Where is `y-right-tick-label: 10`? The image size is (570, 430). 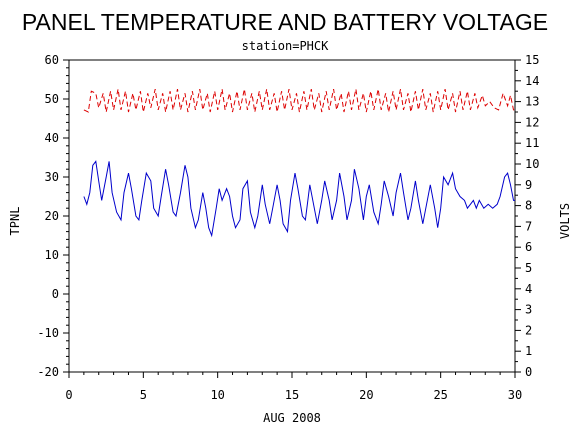 y-right-tick-label: 10 is located at coordinates (532, 164).